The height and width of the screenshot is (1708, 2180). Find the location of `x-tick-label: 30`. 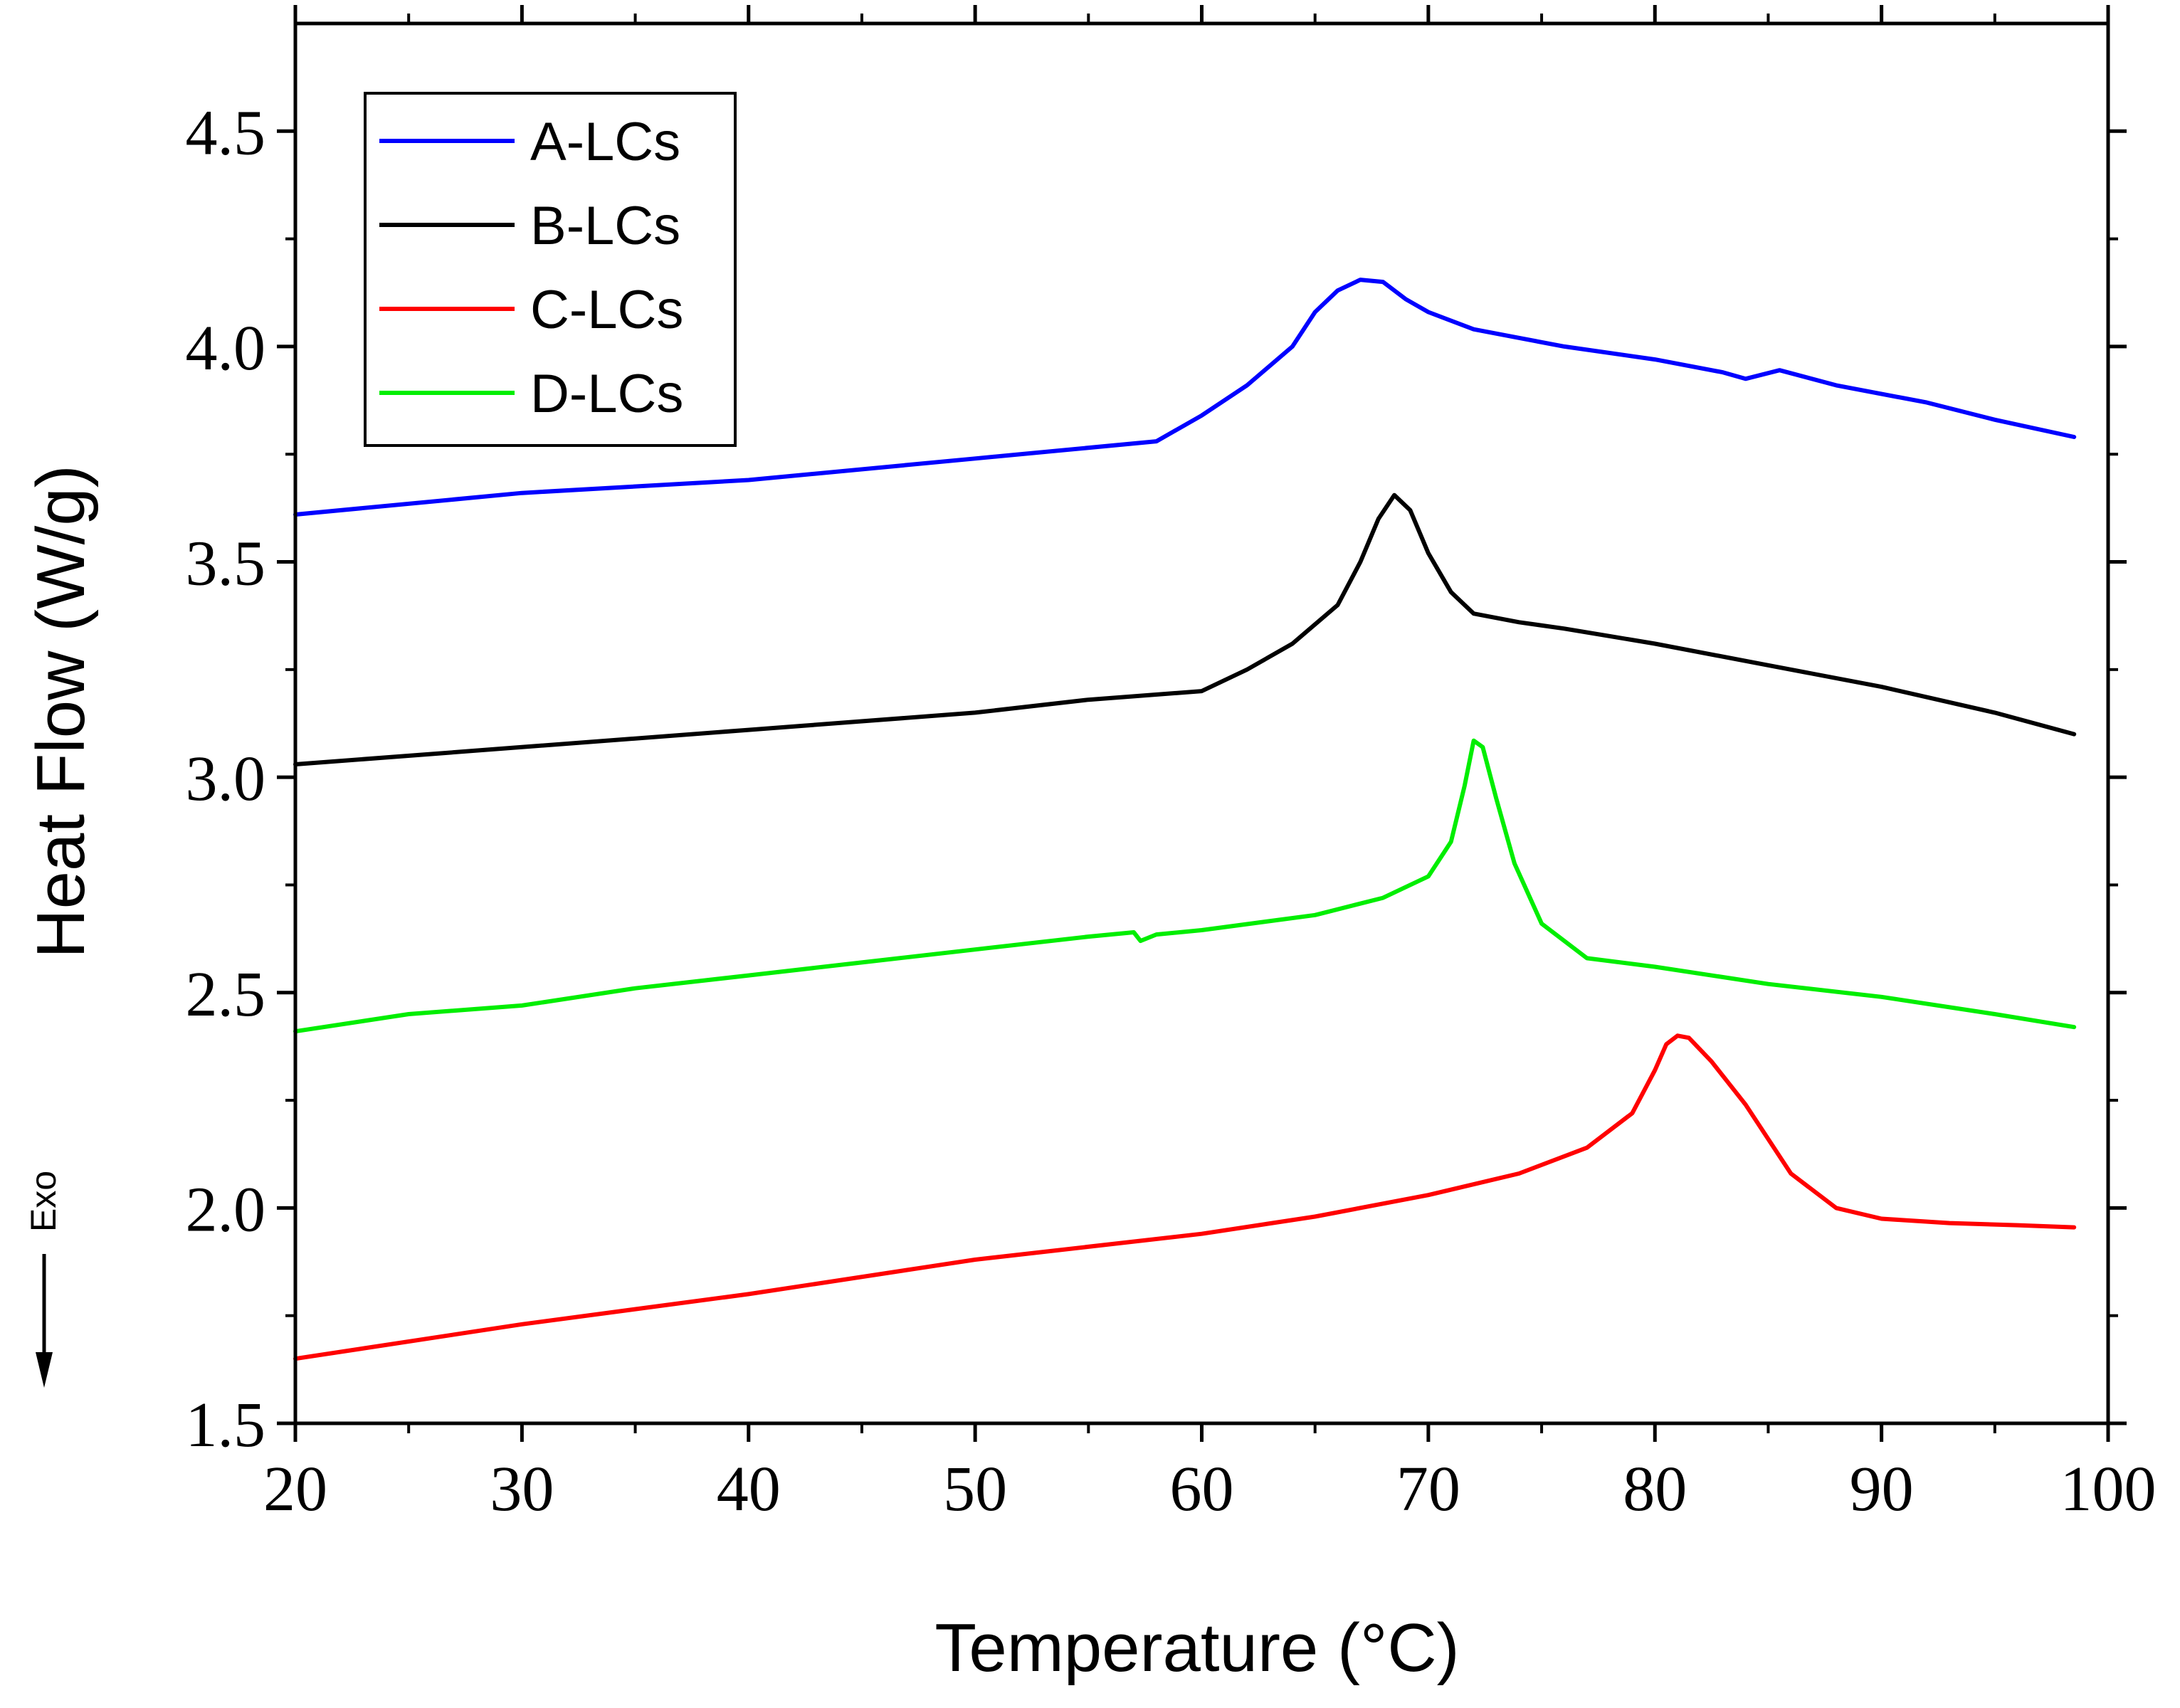

x-tick-label: 30 is located at coordinates (522, 1489).